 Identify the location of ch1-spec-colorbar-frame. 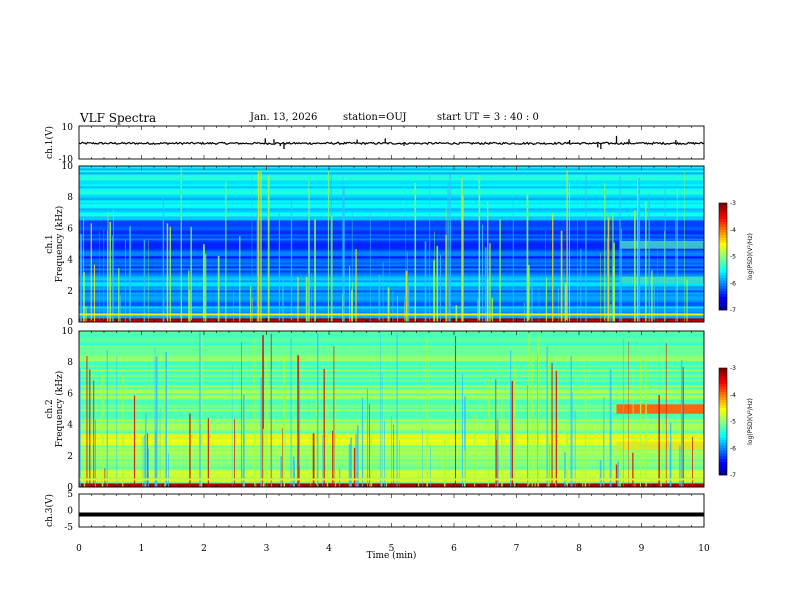
(723, 256).